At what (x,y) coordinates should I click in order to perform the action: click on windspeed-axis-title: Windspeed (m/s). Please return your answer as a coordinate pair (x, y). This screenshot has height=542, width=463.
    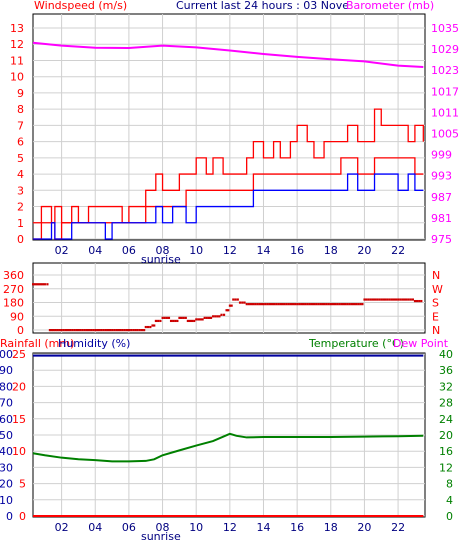
    Looking at the image, I should click on (80, 6).